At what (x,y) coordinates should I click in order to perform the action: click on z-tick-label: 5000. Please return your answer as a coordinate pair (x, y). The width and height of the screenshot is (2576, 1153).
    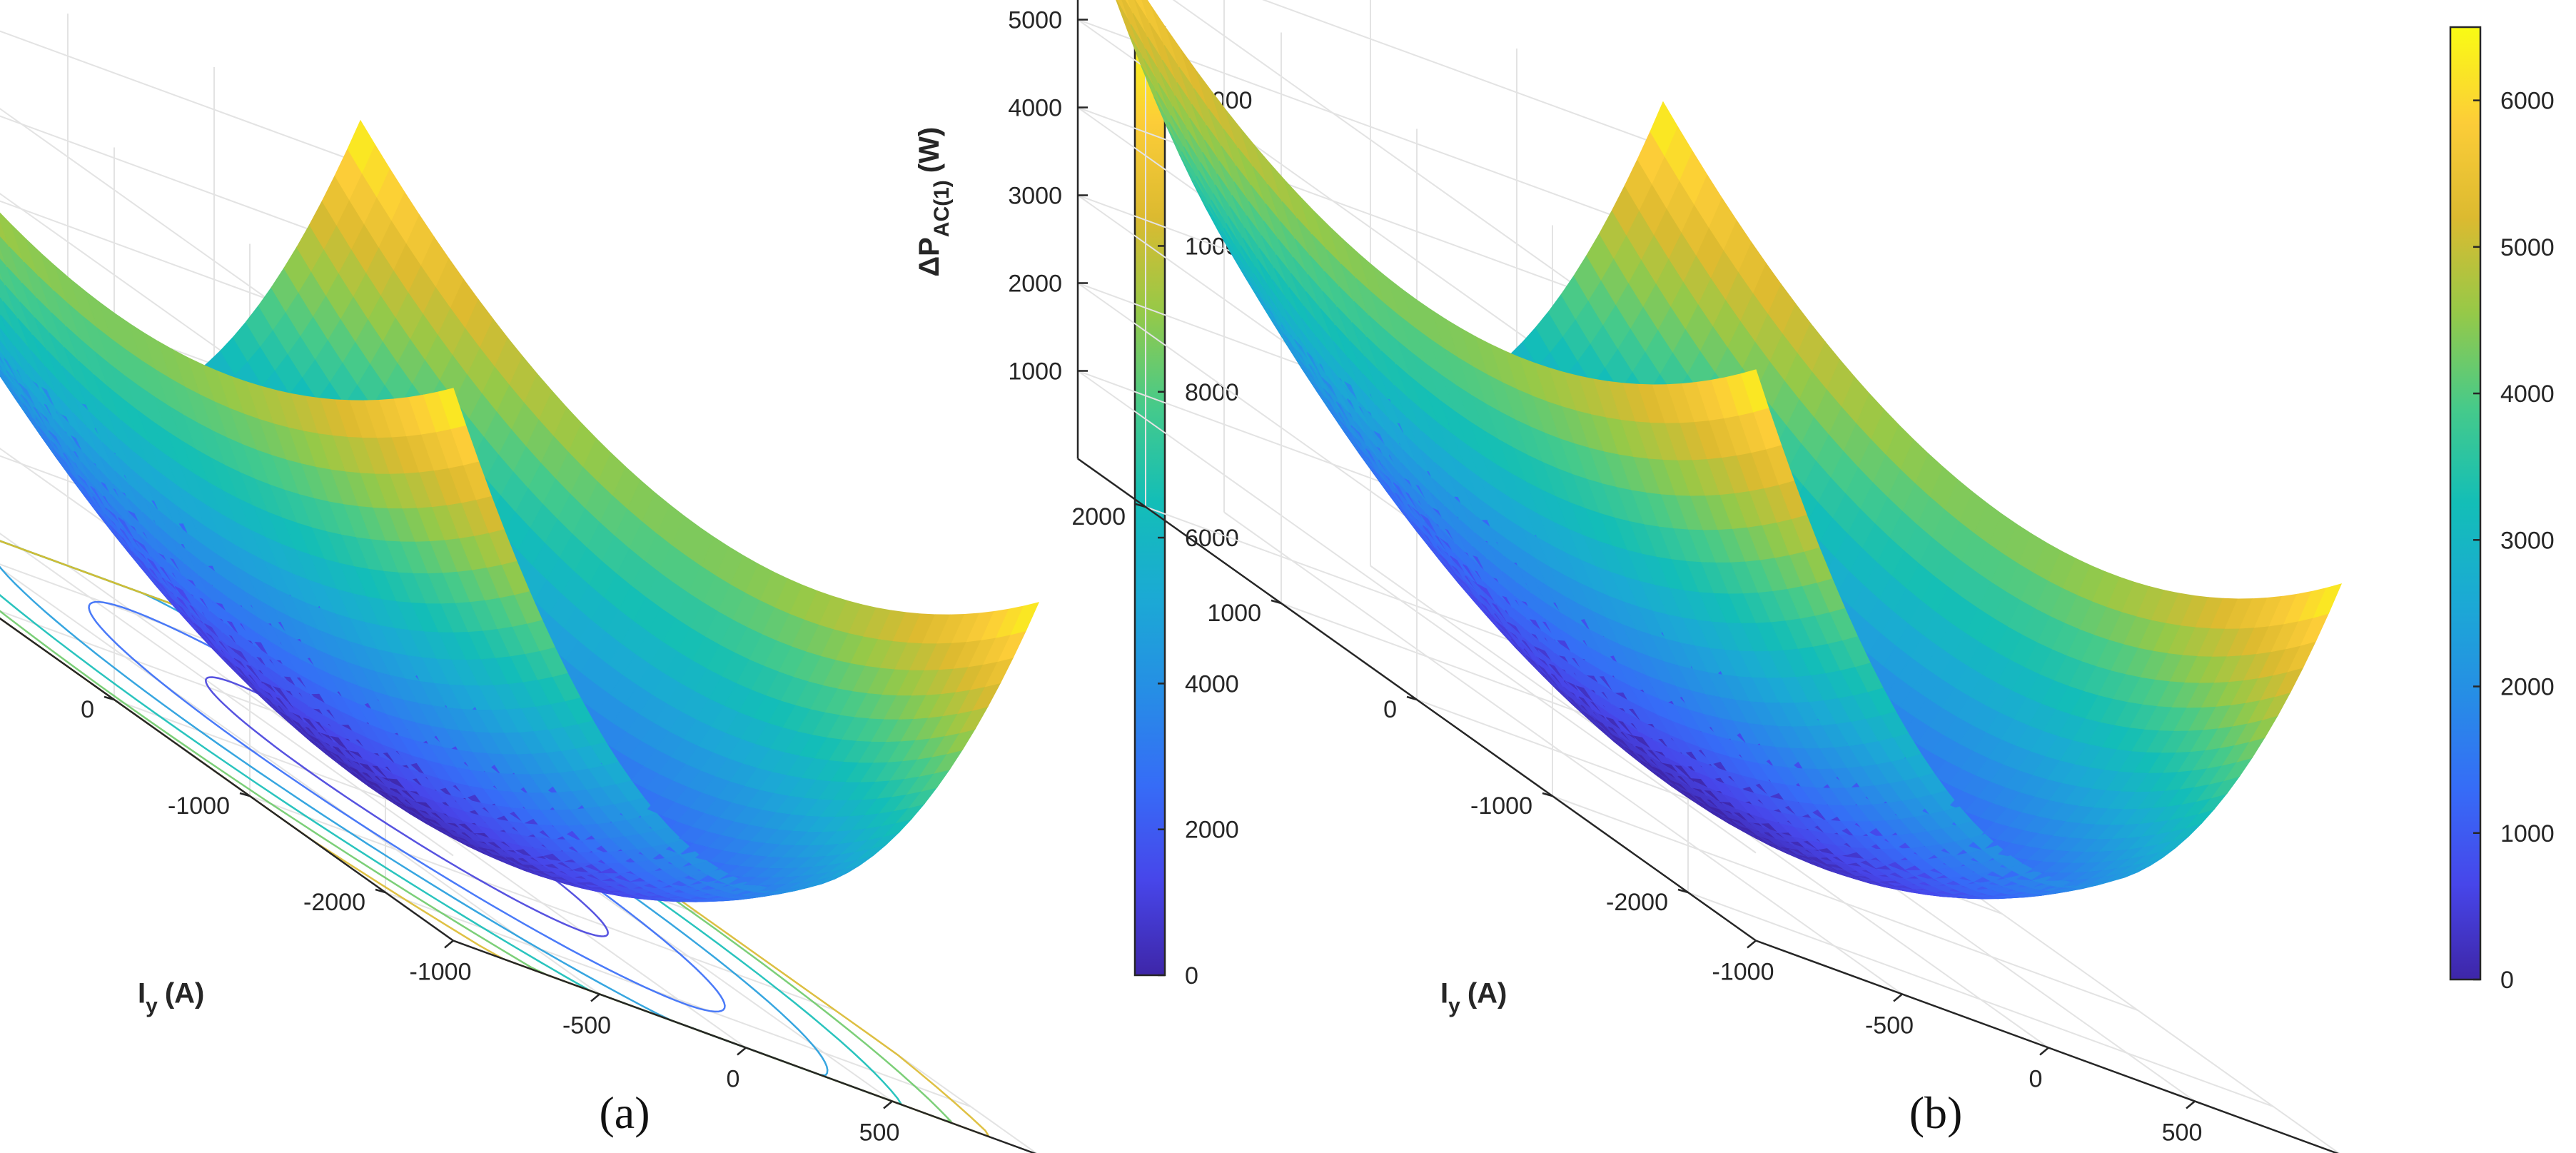
    Looking at the image, I should click on (1035, 20).